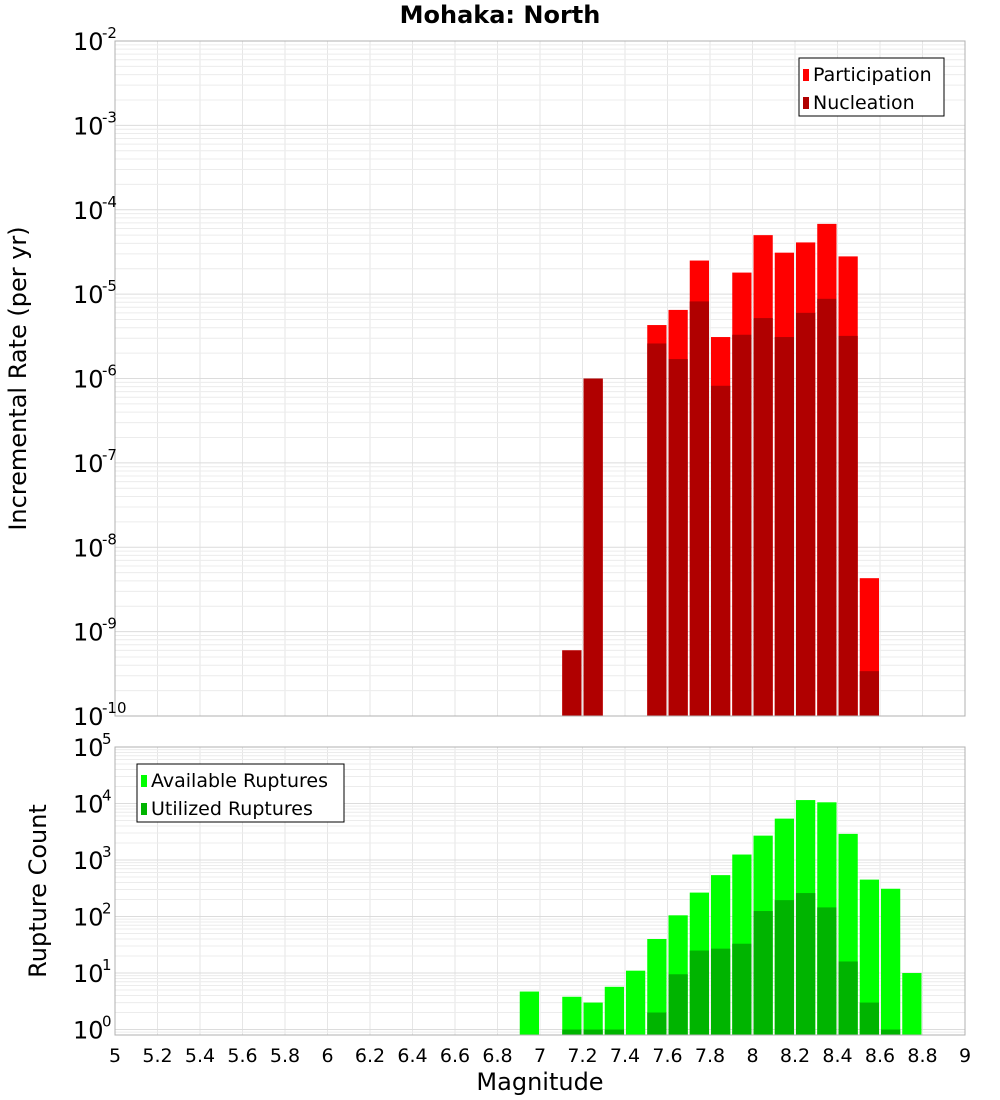 The height and width of the screenshot is (1100, 1000). Describe the element at coordinates (625, 1056) in the screenshot. I see `x-tick-label: 7.4` at that location.